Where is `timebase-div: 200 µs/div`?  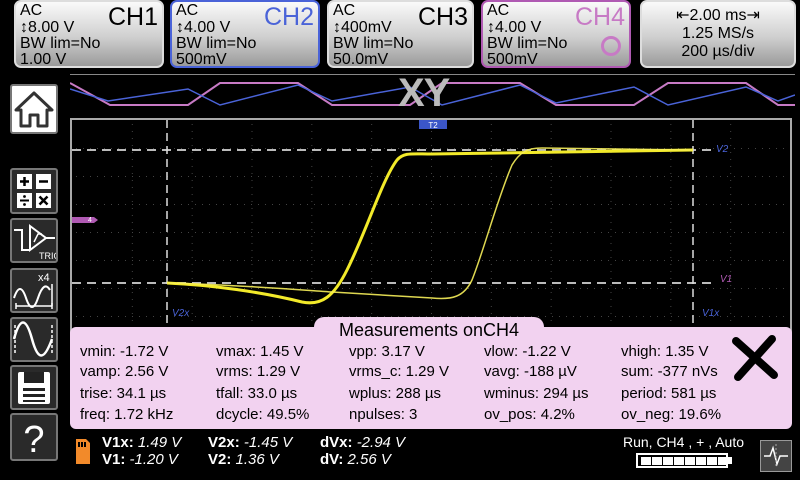 timebase-div: 200 µs/div is located at coordinates (718, 51).